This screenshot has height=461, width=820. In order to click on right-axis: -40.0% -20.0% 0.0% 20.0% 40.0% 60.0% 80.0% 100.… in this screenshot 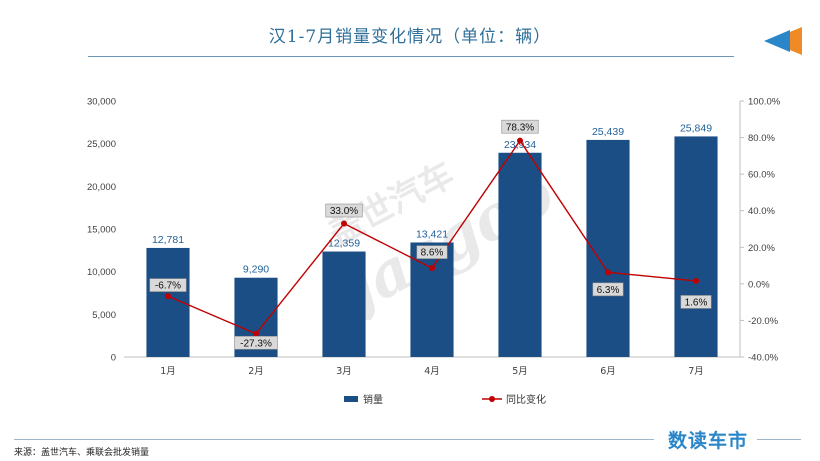, I will do `click(760, 230)`.